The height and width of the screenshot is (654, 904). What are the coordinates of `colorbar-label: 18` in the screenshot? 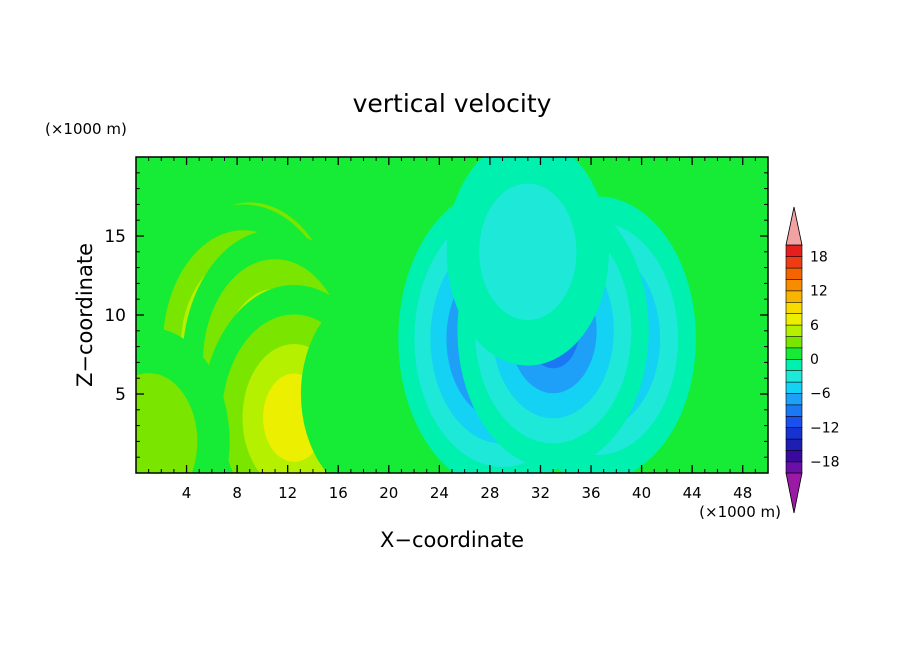 It's located at (819, 257).